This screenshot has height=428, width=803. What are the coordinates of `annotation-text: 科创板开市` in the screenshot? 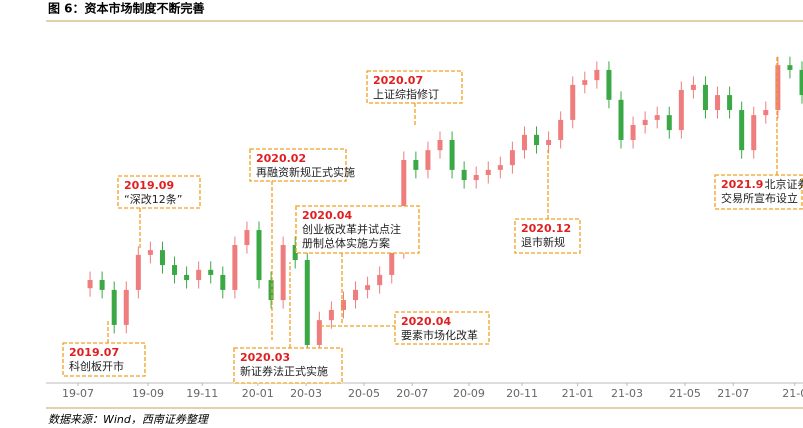 It's located at (96, 366).